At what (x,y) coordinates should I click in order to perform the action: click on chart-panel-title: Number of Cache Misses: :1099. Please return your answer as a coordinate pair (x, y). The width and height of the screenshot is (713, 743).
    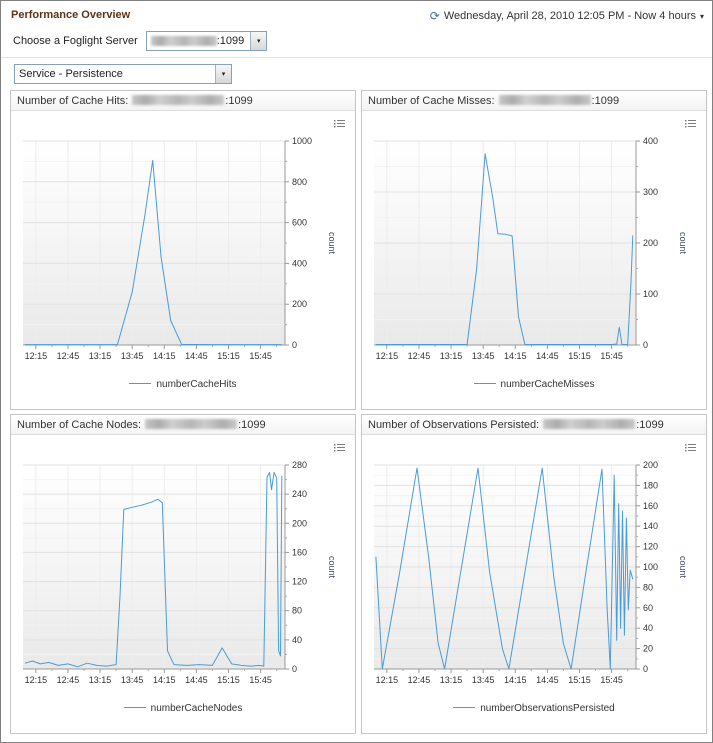
    Looking at the image, I should click on (534, 101).